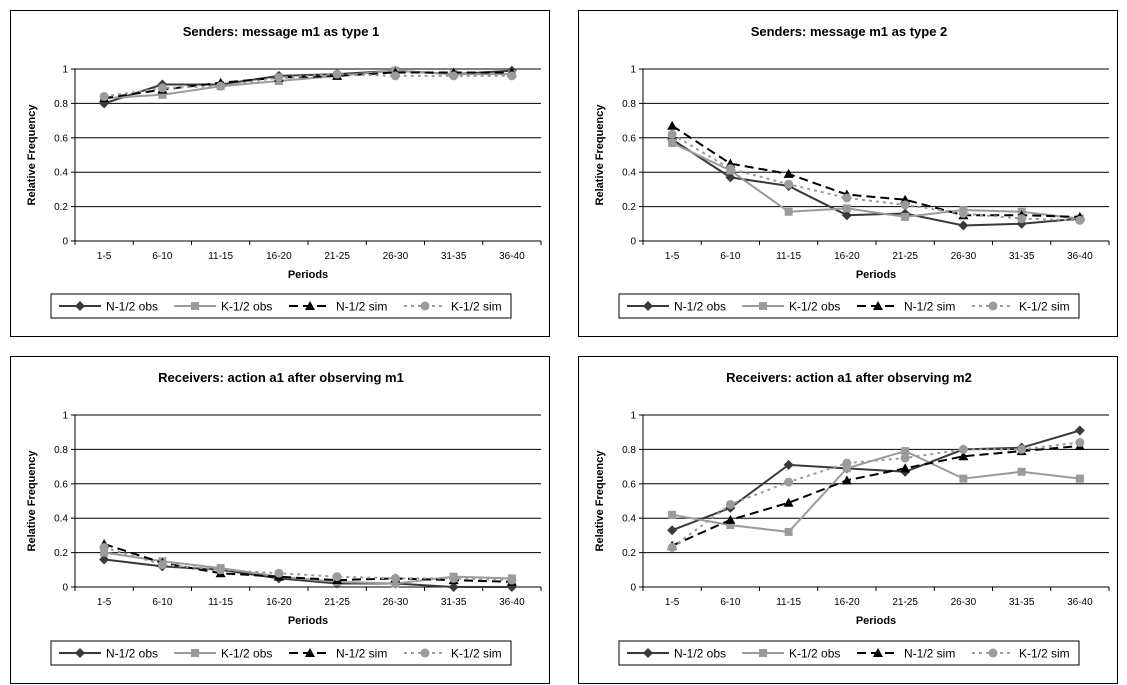  Describe the element at coordinates (246, 654) in the screenshot. I see `legend-label: K-1/2 obs` at that location.